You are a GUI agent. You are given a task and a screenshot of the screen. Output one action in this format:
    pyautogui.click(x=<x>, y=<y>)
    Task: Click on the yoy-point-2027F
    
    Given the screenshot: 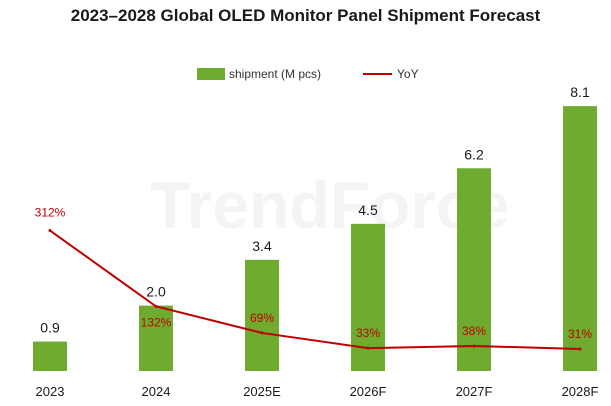 What is the action you would take?
    pyautogui.click(x=474, y=346)
    